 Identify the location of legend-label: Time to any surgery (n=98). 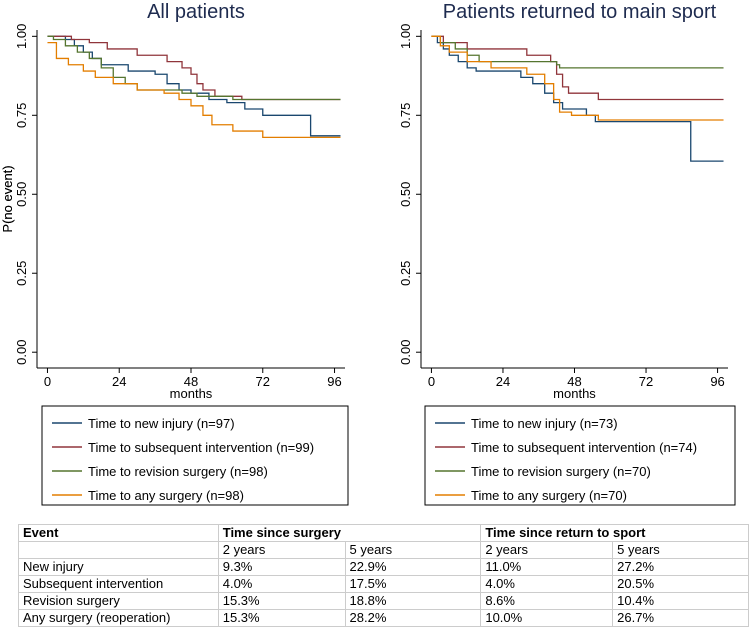
(166, 495).